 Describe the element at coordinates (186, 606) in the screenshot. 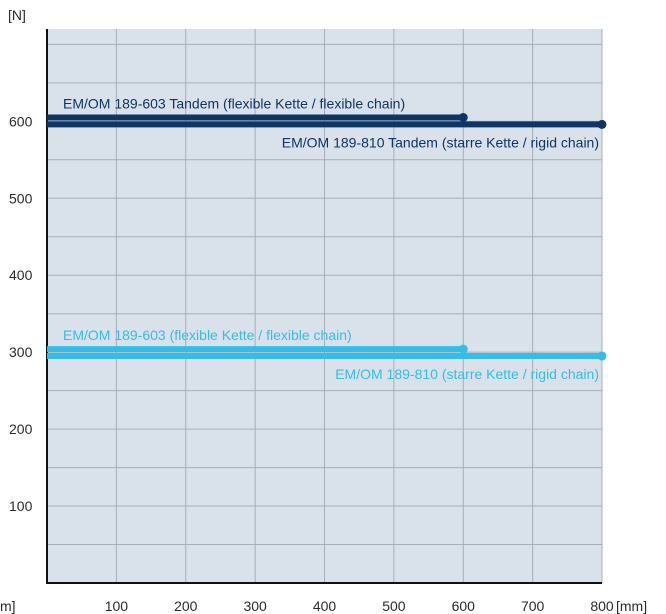

I see `x-tick-label: 200` at that location.